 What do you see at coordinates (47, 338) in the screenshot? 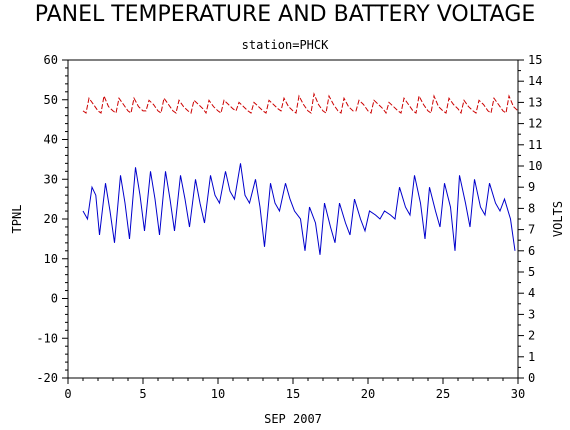
I see `y-left-tick-label: -10` at bounding box center [47, 338].